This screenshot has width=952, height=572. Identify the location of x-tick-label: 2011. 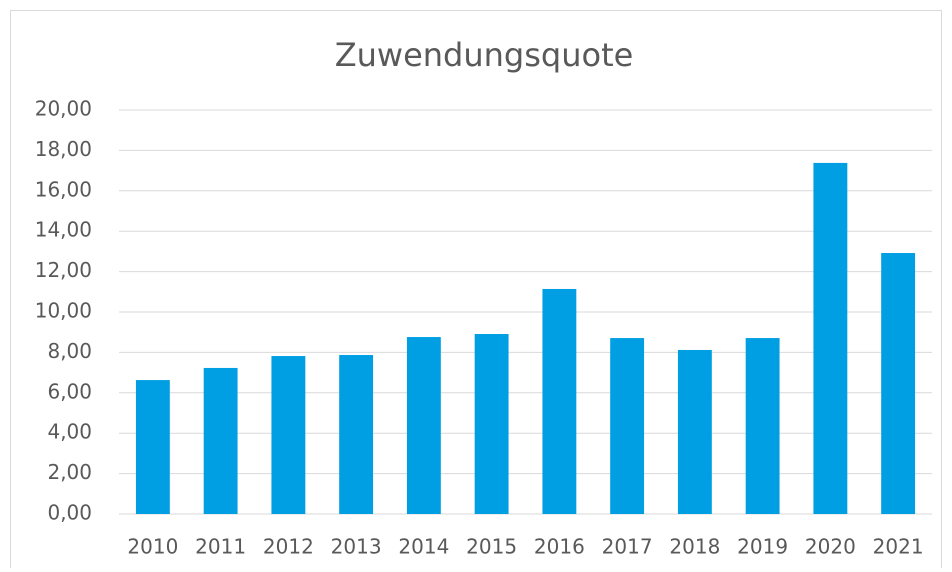
(220, 547).